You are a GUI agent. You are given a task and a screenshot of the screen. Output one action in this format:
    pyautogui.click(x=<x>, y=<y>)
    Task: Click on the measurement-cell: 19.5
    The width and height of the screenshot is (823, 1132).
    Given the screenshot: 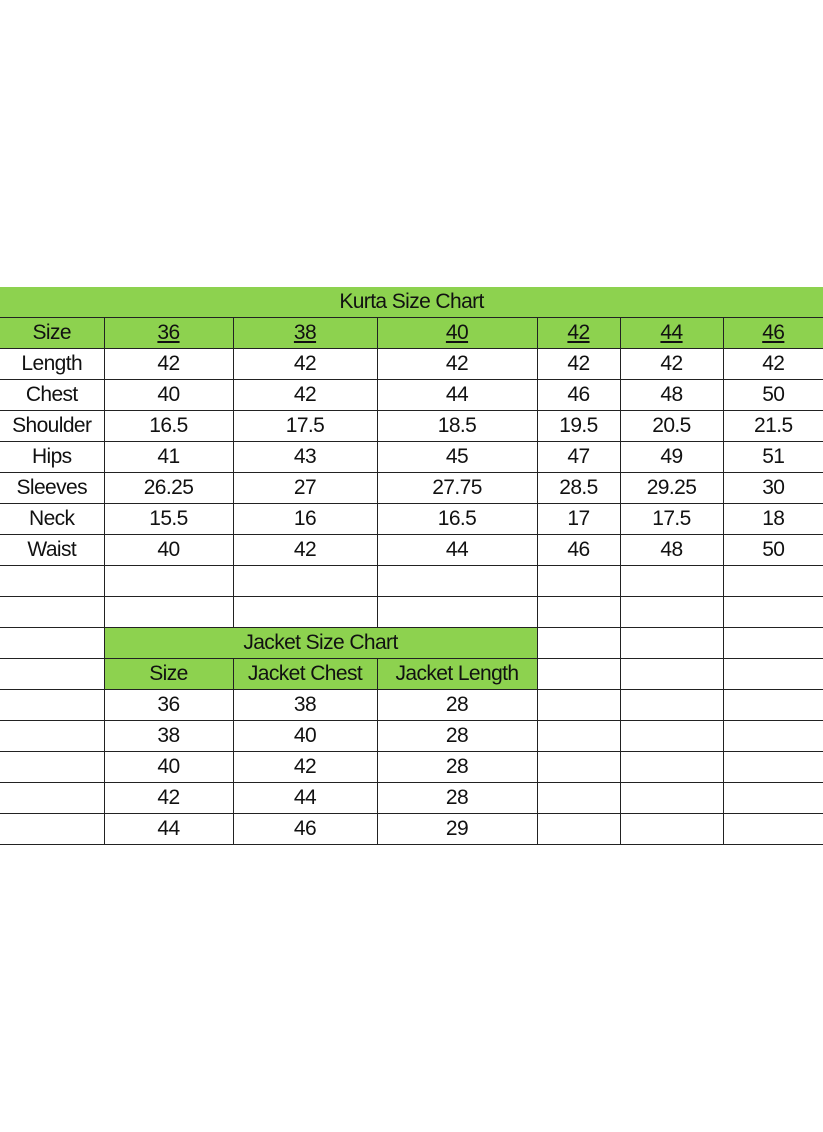 What is the action you would take?
    pyautogui.click(x=578, y=426)
    